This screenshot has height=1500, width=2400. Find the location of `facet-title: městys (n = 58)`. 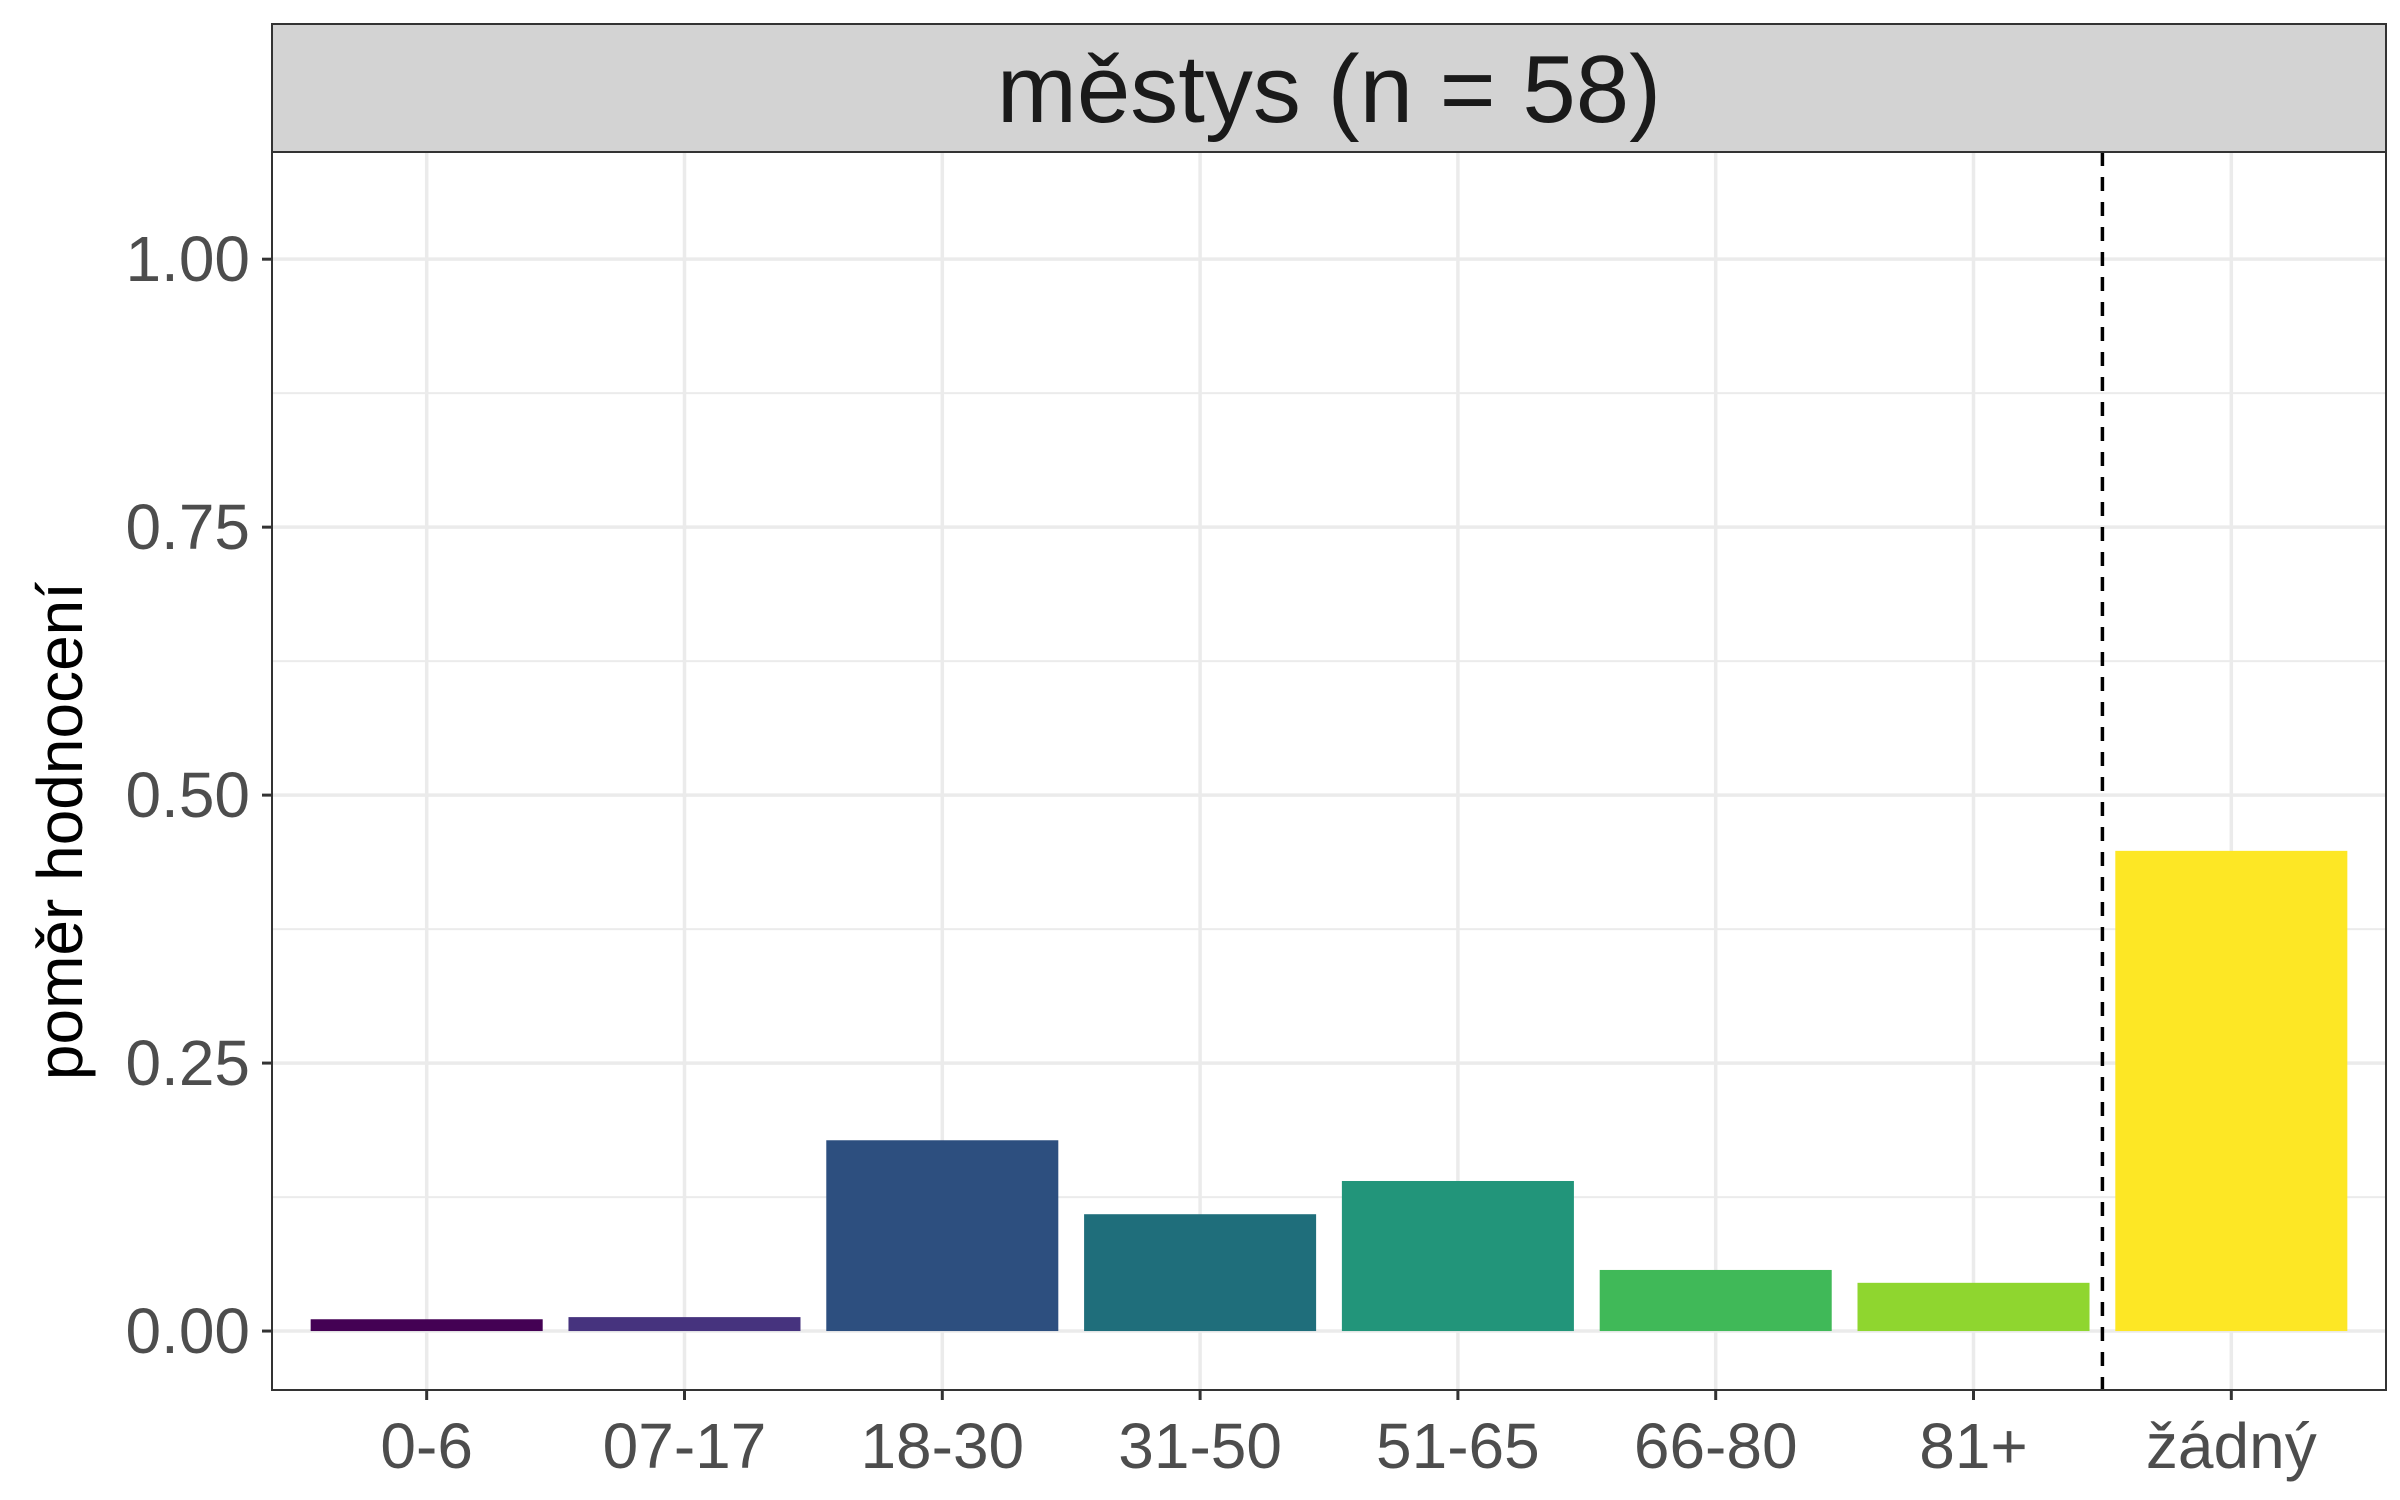

facet-title: městys (n = 58) is located at coordinates (1329, 89).